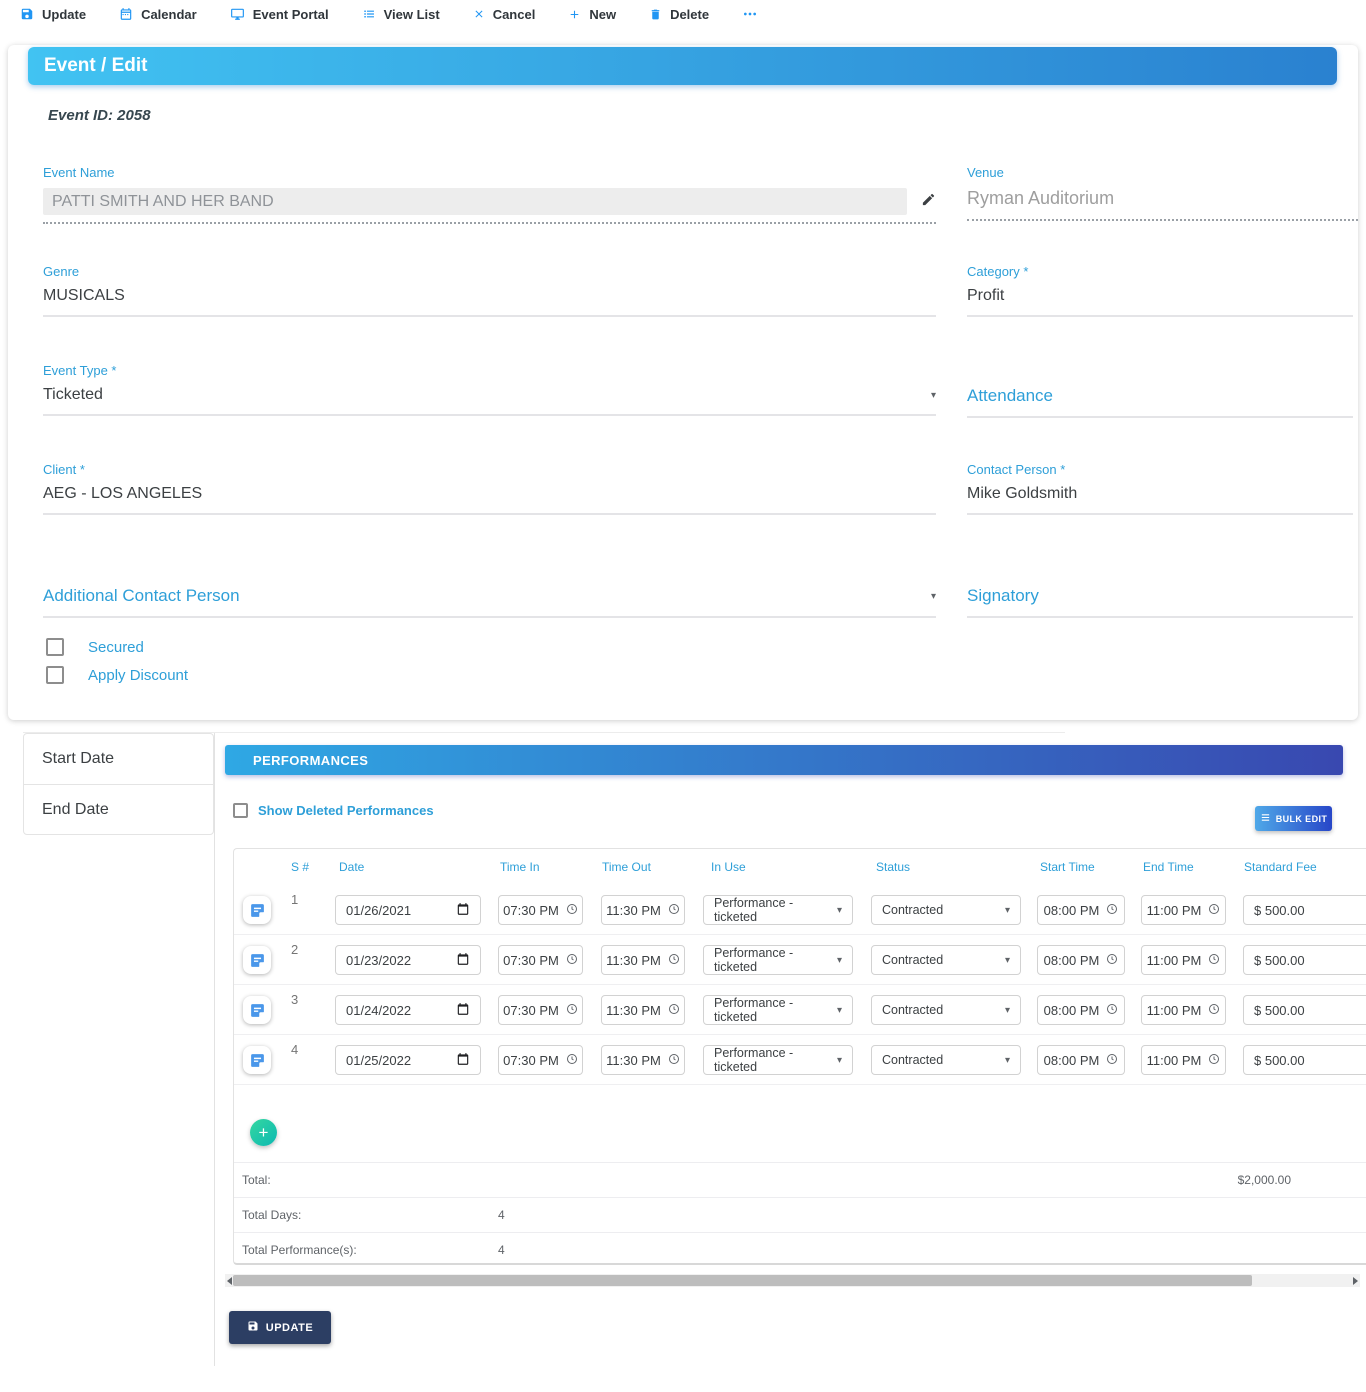 Image resolution: width=1366 pixels, height=1392 pixels. Describe the element at coordinates (750, 14) in the screenshot. I see `more-button` at that location.